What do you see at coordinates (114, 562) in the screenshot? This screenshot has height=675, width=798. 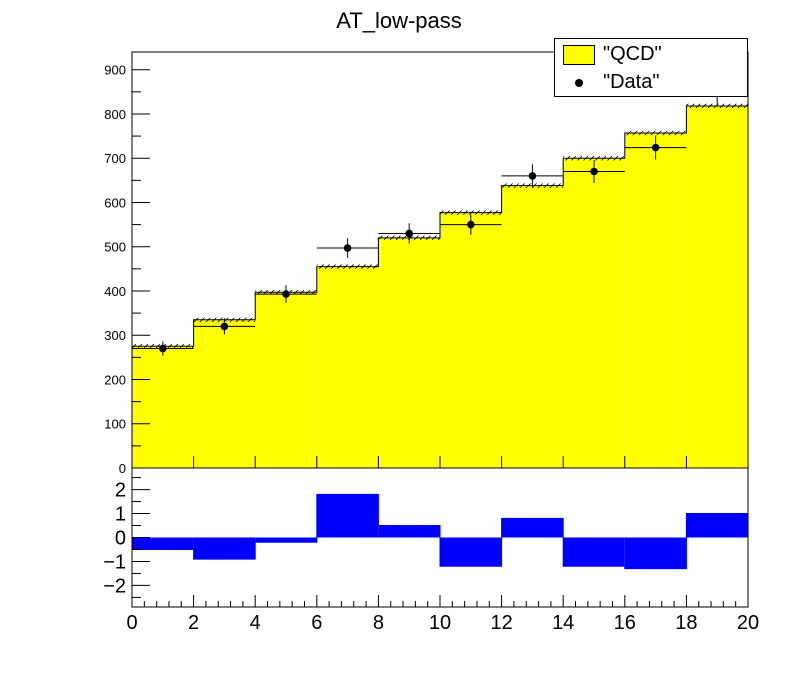 I see `ratio-ytick-label: −1` at bounding box center [114, 562].